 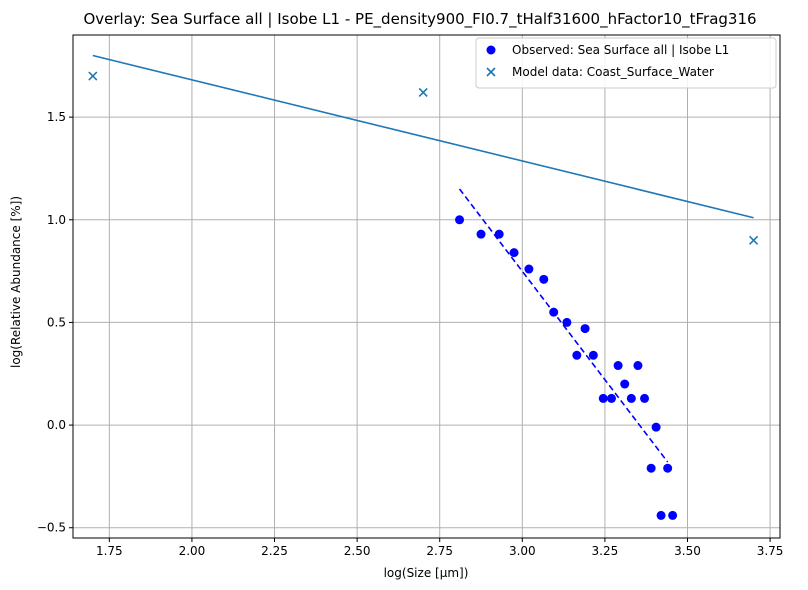 What do you see at coordinates (522, 551) in the screenshot?
I see `x-tick-label: 3.00` at bounding box center [522, 551].